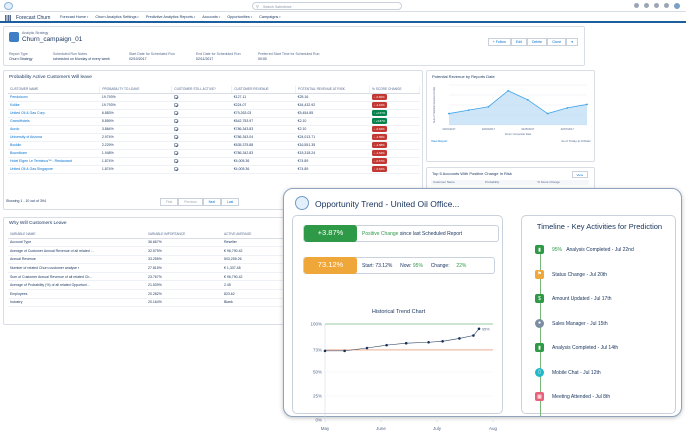 The height and width of the screenshot is (434, 686). Describe the element at coordinates (202, 90) in the screenshot. I see `col-still-active: Customer Still Active?` at that location.